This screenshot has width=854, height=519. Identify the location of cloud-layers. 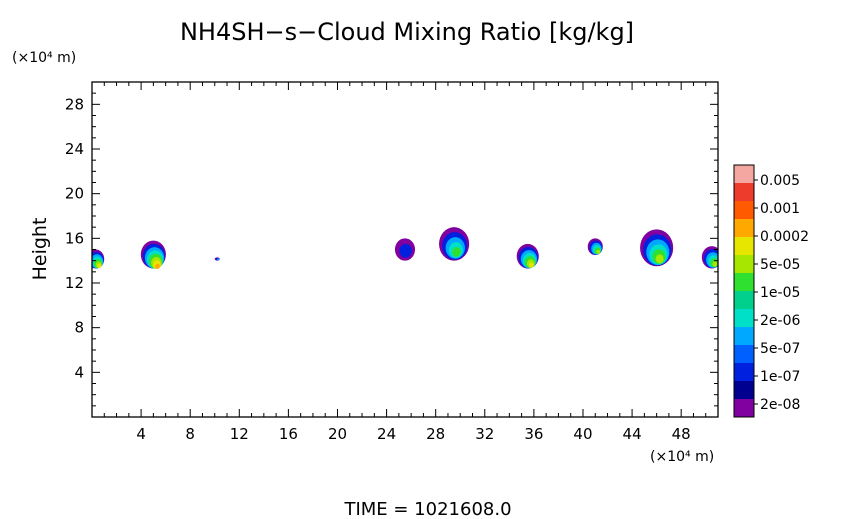
(405, 248).